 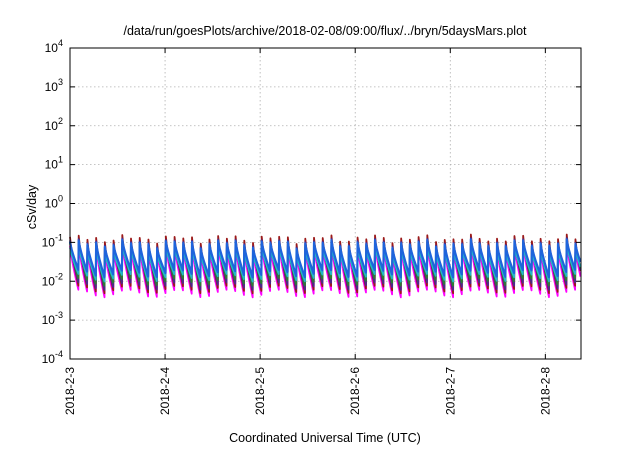 I want to click on y-tick-label: 10⁻², so click(x=52, y=279).